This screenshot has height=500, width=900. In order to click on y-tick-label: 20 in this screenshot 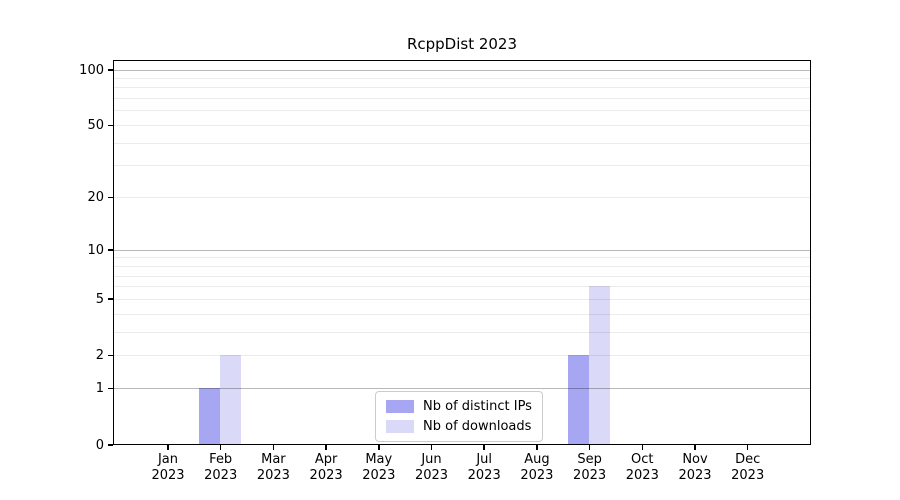, I will do `click(95, 198)`.